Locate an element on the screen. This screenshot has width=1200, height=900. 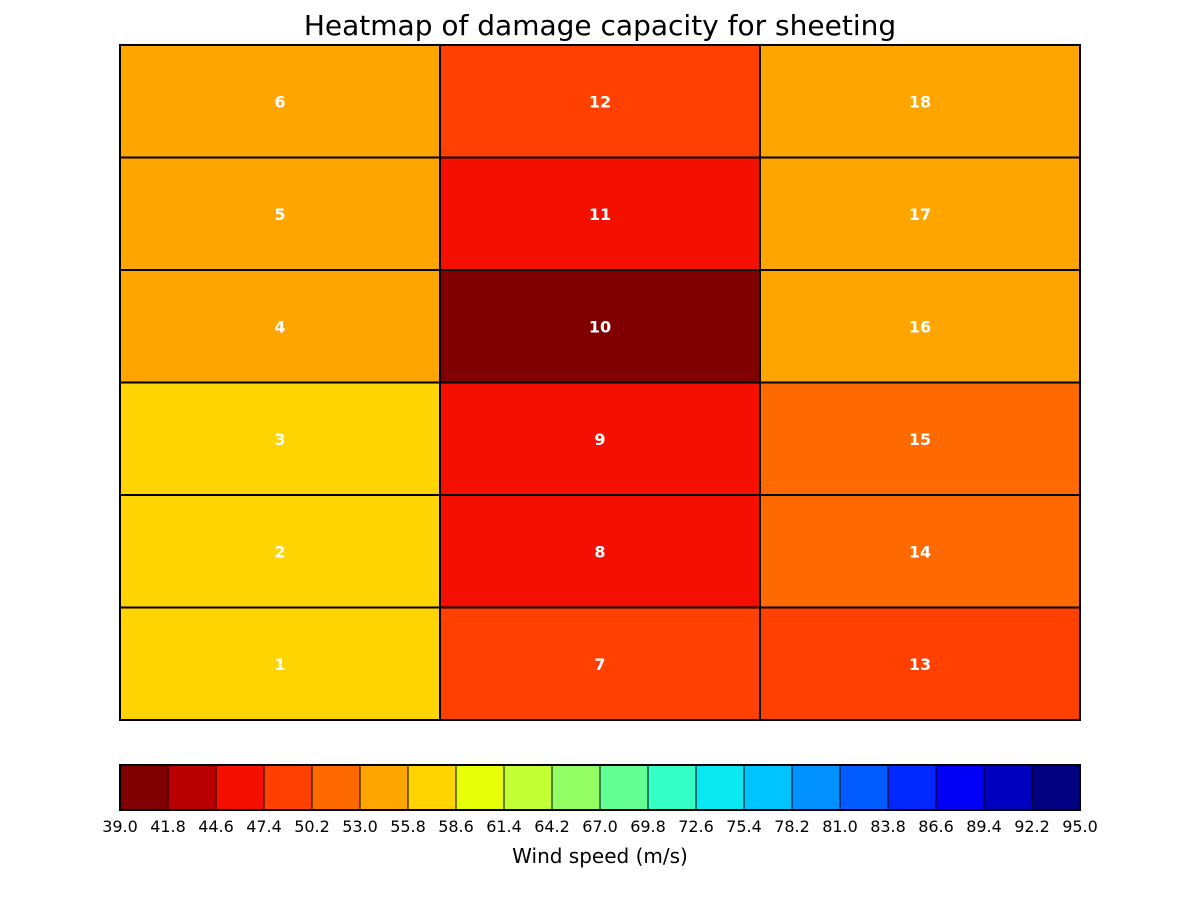
heatmap-cell-label: 7 is located at coordinates (599, 664).